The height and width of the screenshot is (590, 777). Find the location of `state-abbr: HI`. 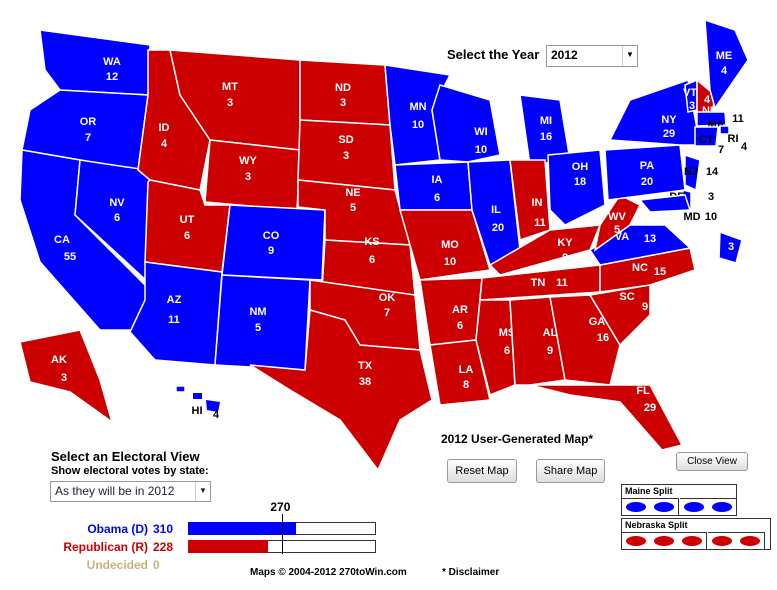

state-abbr: HI is located at coordinates (197, 411).